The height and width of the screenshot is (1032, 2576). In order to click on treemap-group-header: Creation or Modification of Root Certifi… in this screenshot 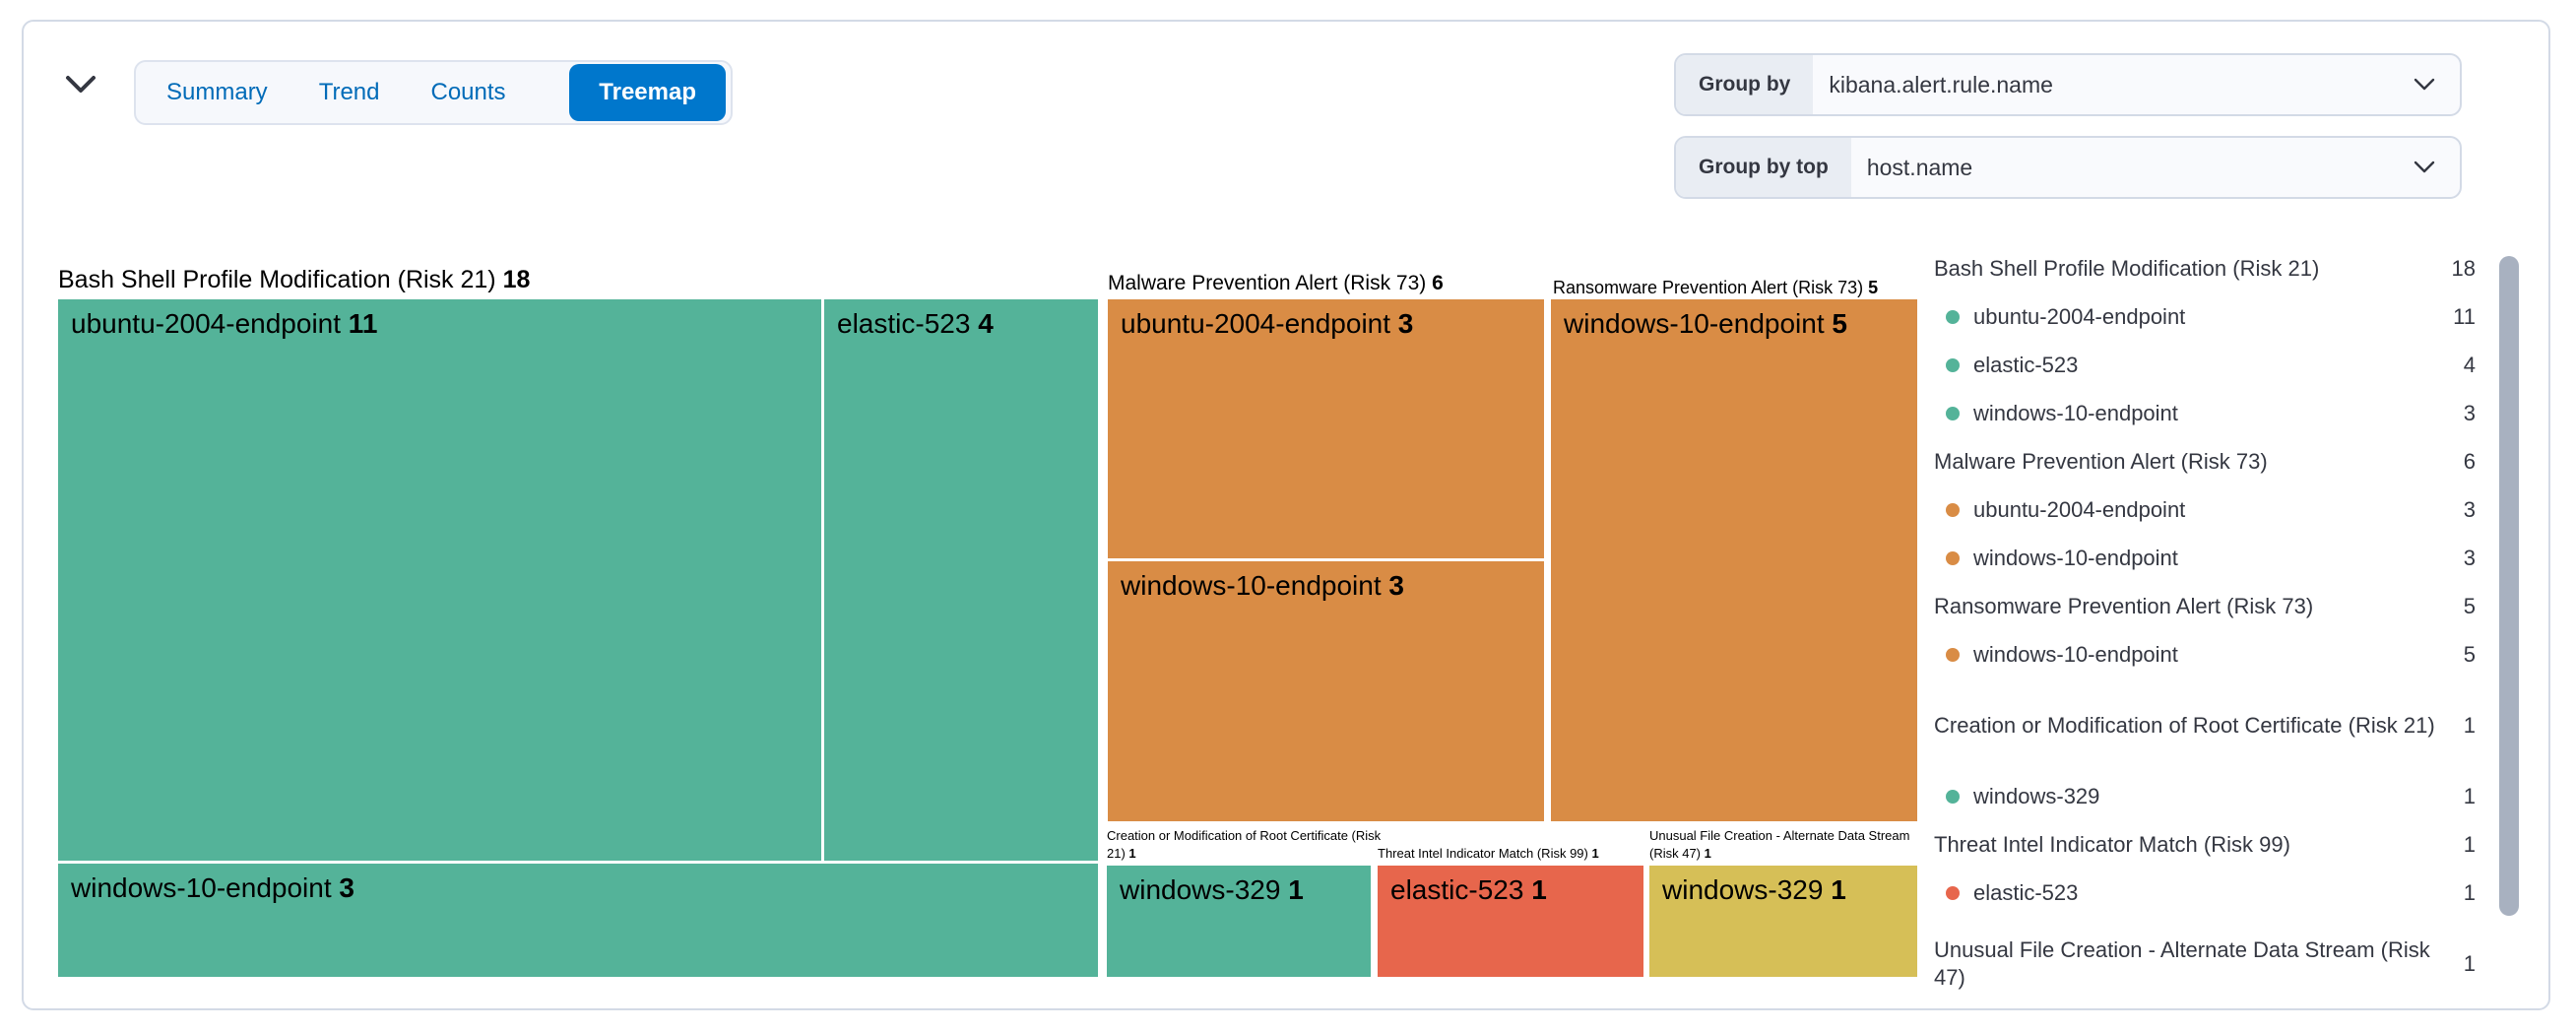, I will do `click(1244, 844)`.